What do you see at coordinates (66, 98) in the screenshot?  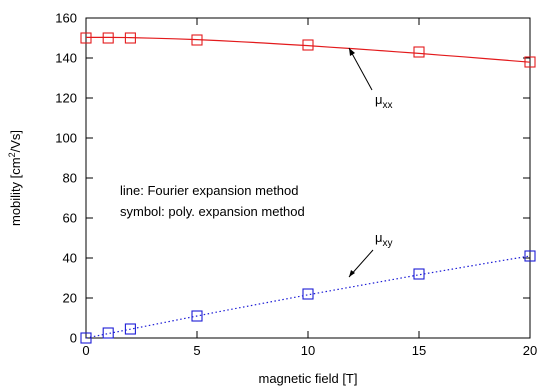 I see `y-tick-label: 120` at bounding box center [66, 98].